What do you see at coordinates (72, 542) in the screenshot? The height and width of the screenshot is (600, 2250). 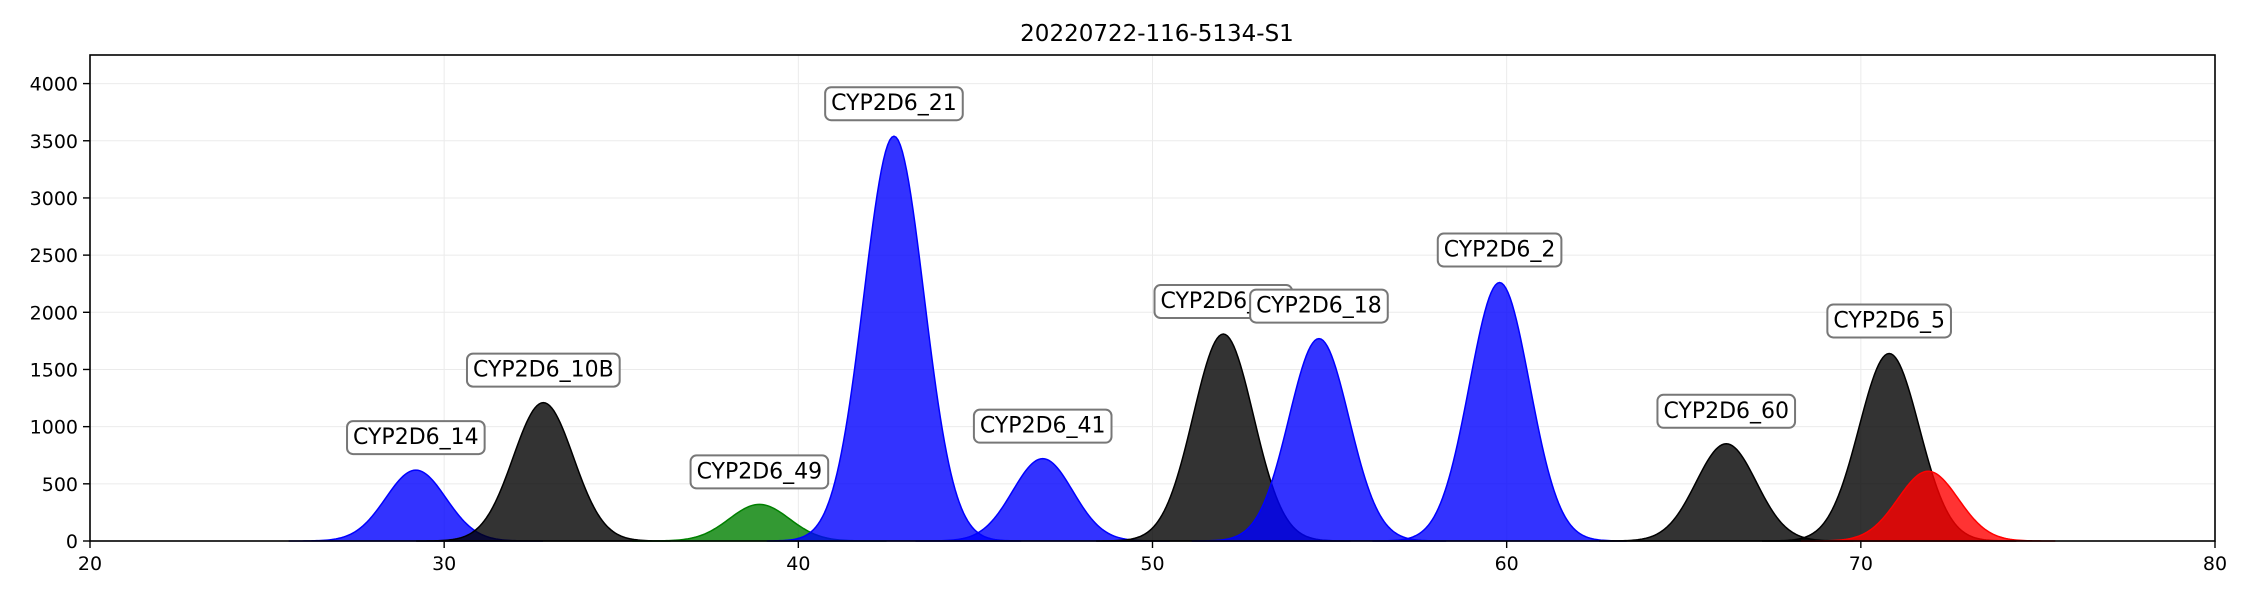 I see `y-tick-label: 0` at bounding box center [72, 542].